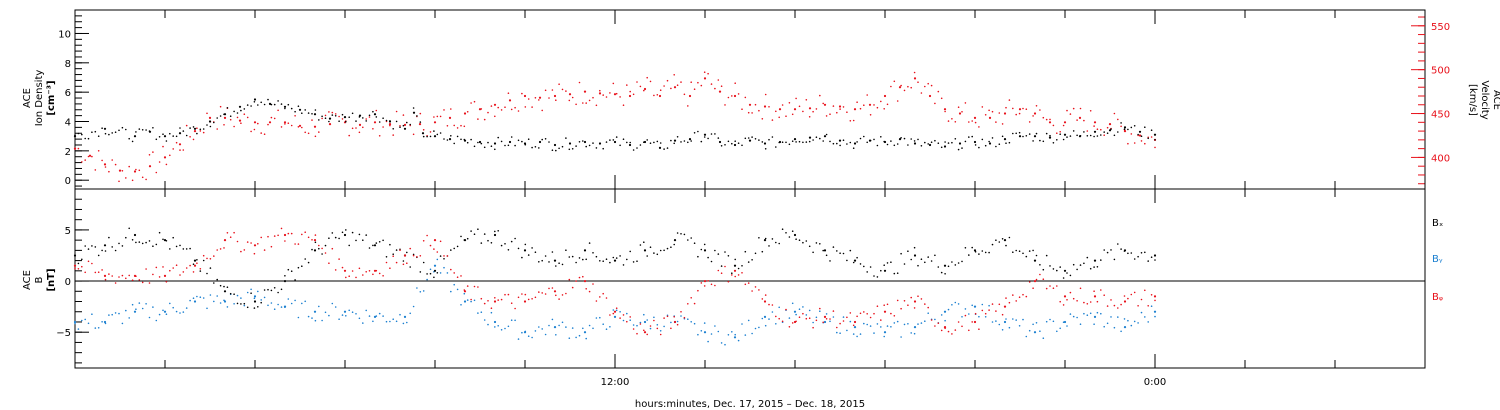 Image resolution: width=1500 pixels, height=410 pixels. I want to click on right-tick-label: 400, so click(1440, 158).